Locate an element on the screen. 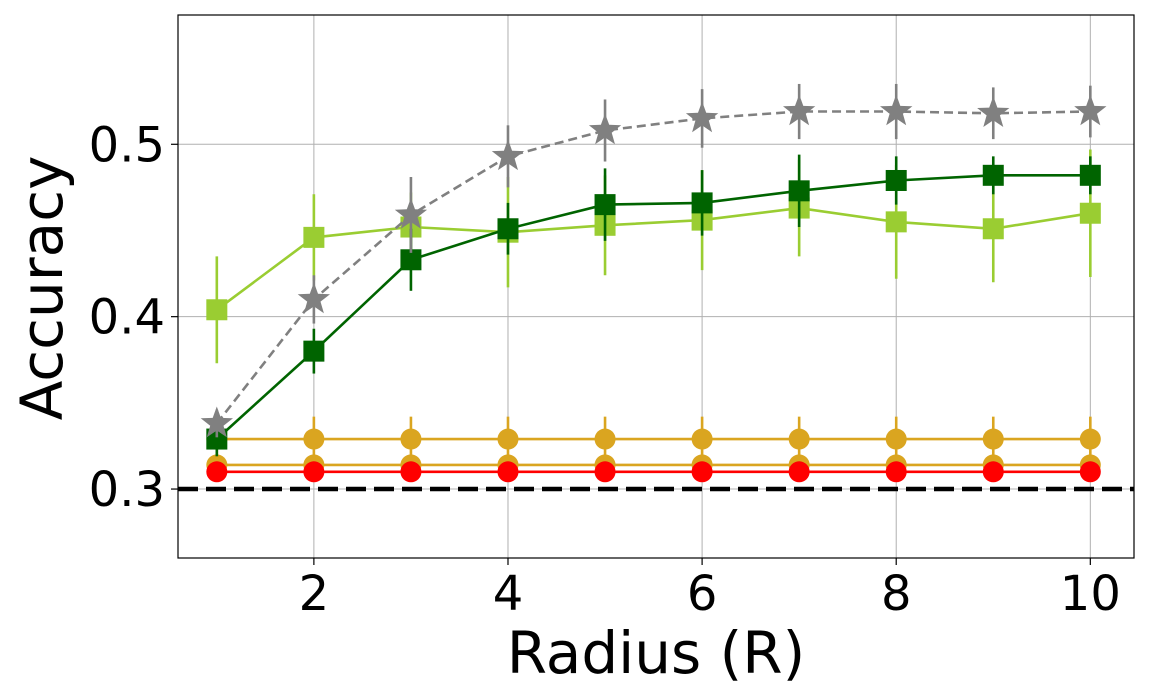  y-axis: 0.3 0.4 0.5 is located at coordinates (133, 317).